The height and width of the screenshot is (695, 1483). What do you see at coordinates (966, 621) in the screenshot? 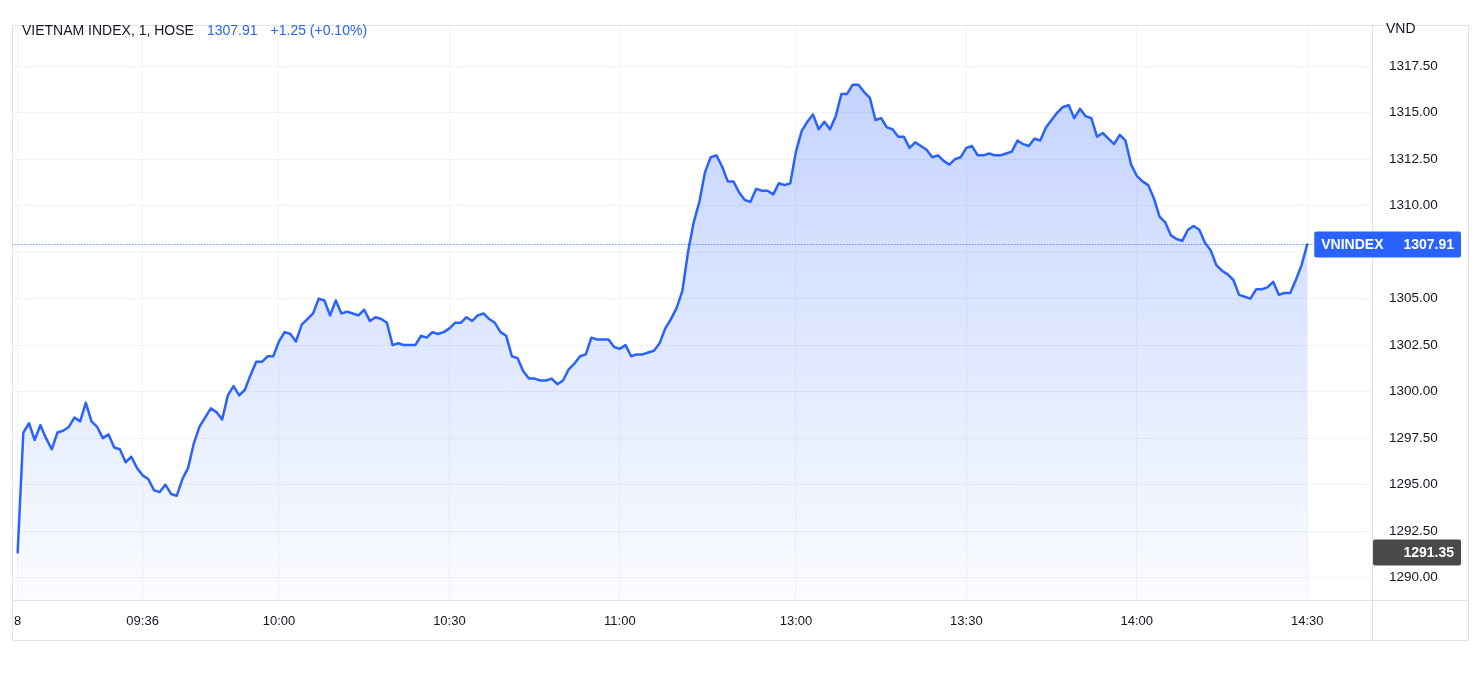
I see `x-tick-label: 13:30` at bounding box center [966, 621].